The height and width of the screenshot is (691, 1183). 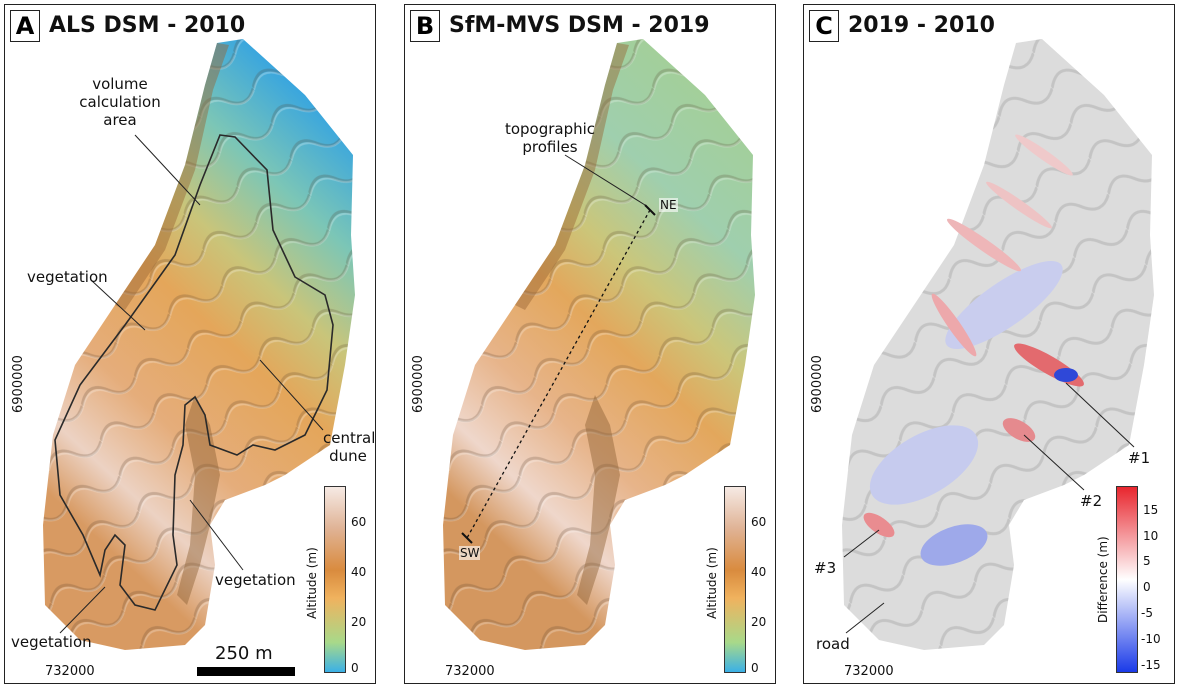 I want to click on difference-tick-0: 0, so click(x=1147, y=587).